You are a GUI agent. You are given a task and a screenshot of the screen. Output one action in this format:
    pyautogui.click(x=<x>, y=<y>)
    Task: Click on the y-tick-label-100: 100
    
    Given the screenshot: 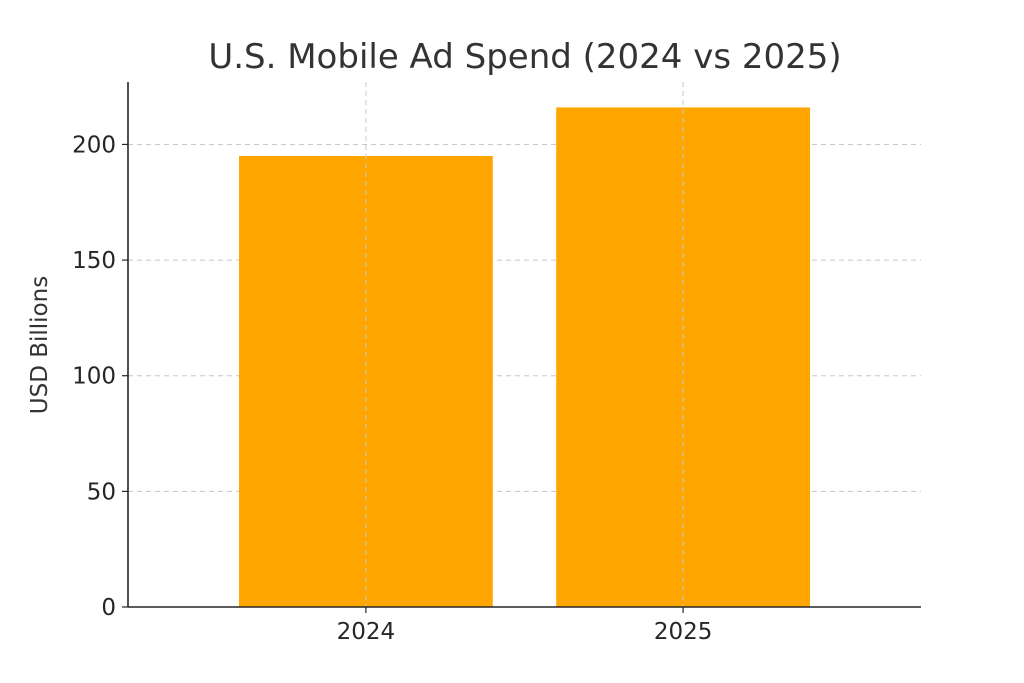 What is the action you would take?
    pyautogui.click(x=94, y=377)
    